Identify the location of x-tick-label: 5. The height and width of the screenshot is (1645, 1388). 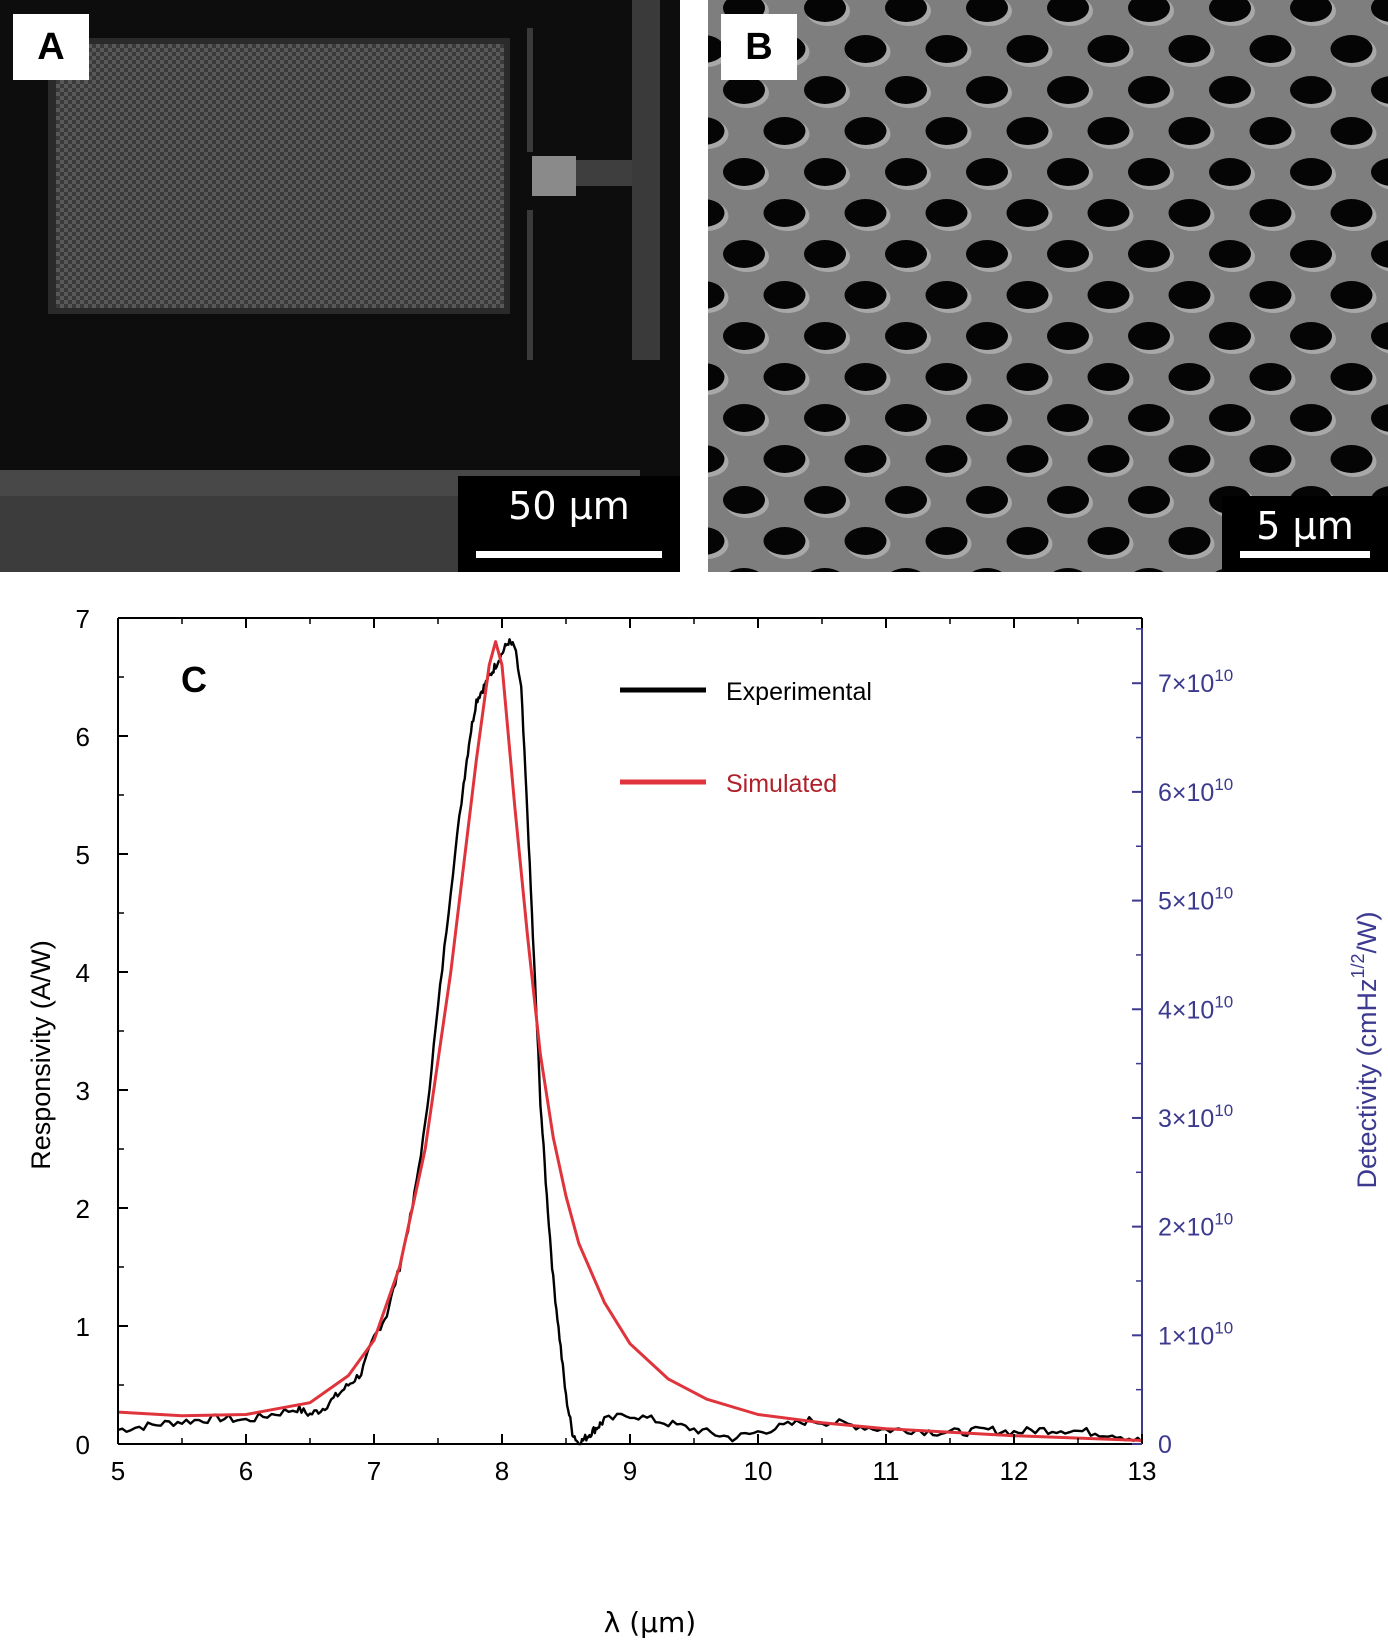
(118, 1471).